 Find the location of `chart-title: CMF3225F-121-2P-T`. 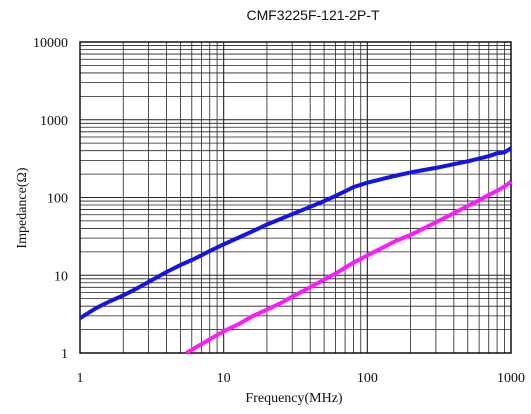

chart-title: CMF3225F-121-2P-T is located at coordinates (312, 15).